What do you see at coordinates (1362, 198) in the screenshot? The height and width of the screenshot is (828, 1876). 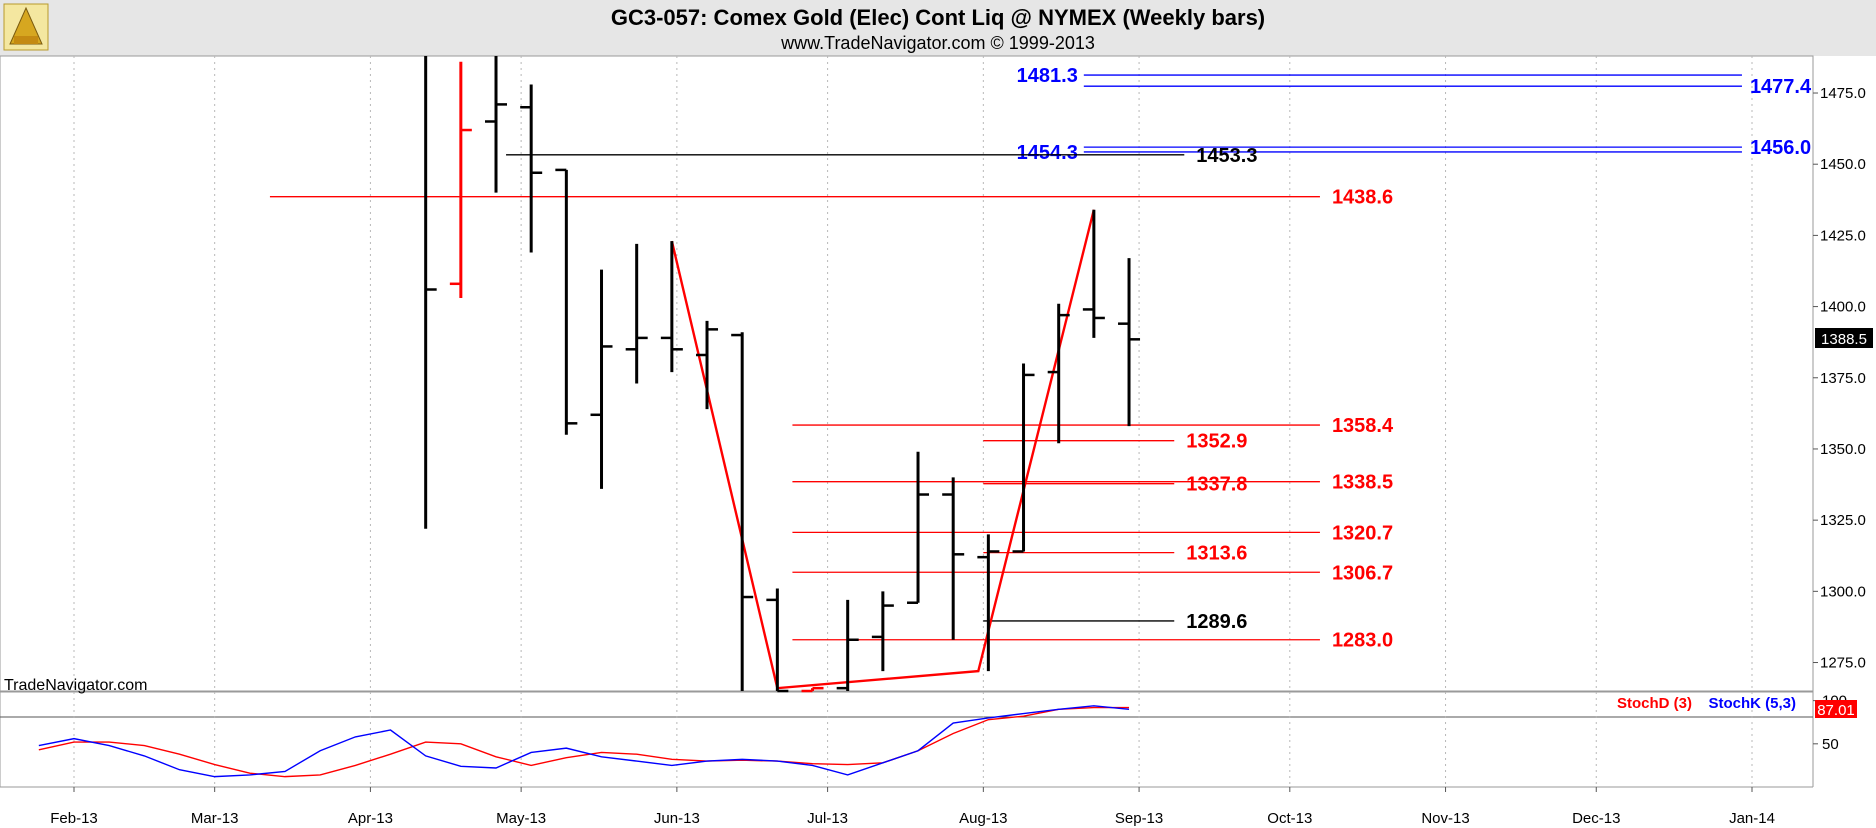 I see `level-label-1438-6: 1438.6` at bounding box center [1362, 198].